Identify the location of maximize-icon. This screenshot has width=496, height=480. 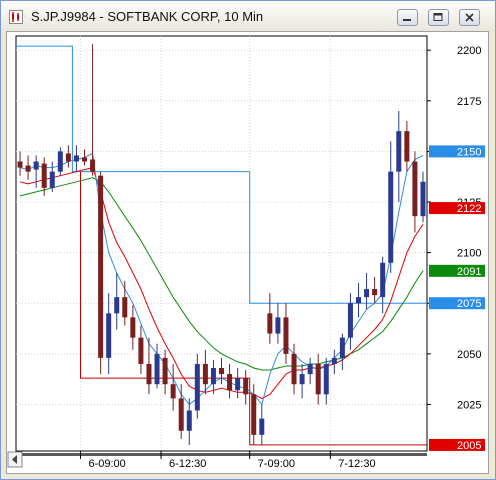
(438, 17).